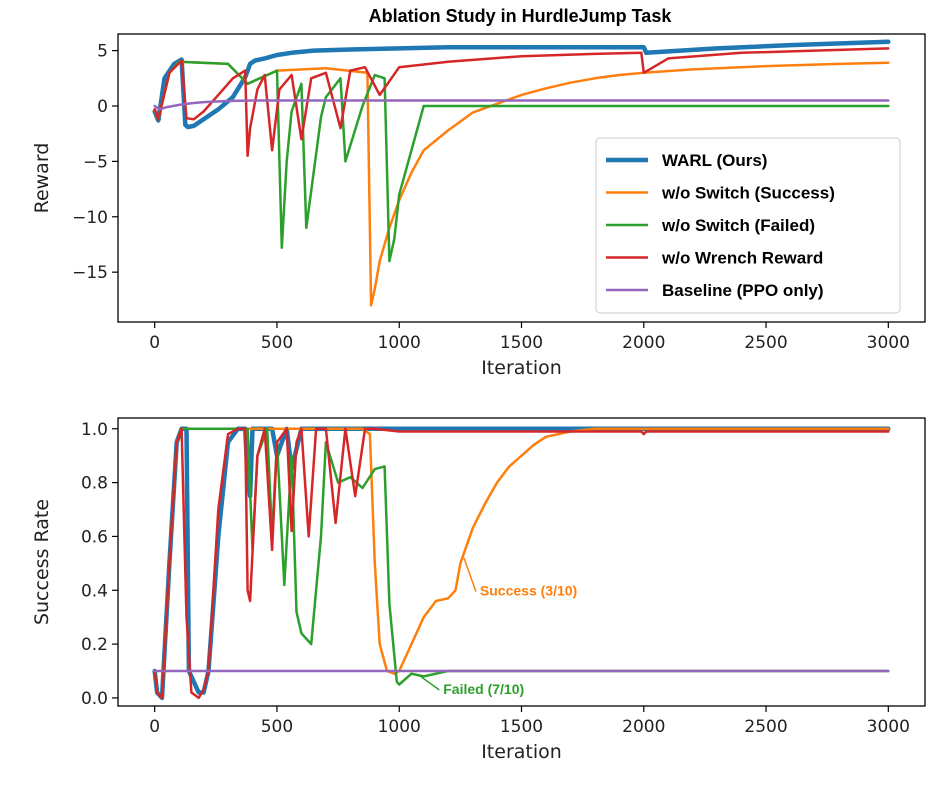 This screenshot has width=947, height=799. What do you see at coordinates (643, 727) in the screenshot?
I see `success-x-tick-label: 2000` at bounding box center [643, 727].